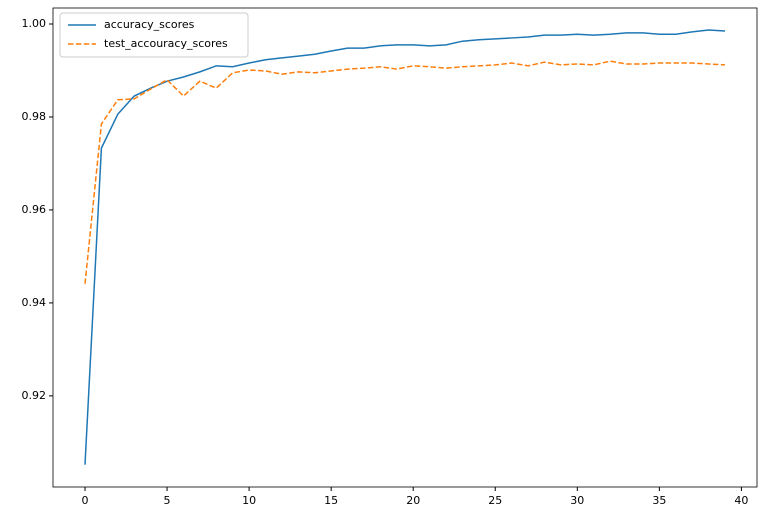 This screenshot has width=770, height=522. What do you see at coordinates (331, 500) in the screenshot?
I see `x-tick-label: 15` at bounding box center [331, 500].